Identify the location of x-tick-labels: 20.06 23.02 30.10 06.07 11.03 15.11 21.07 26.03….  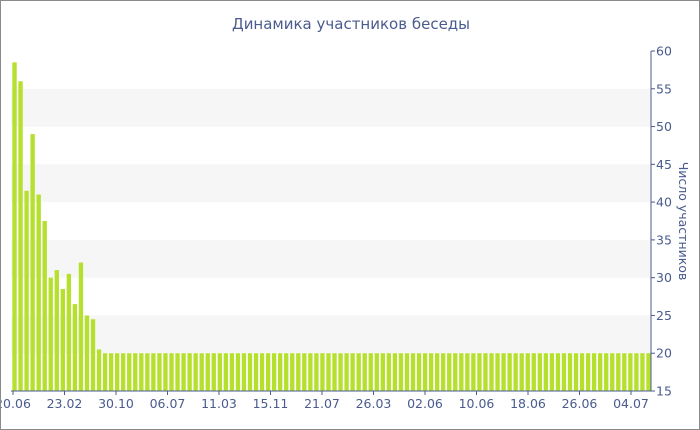
(325, 401).